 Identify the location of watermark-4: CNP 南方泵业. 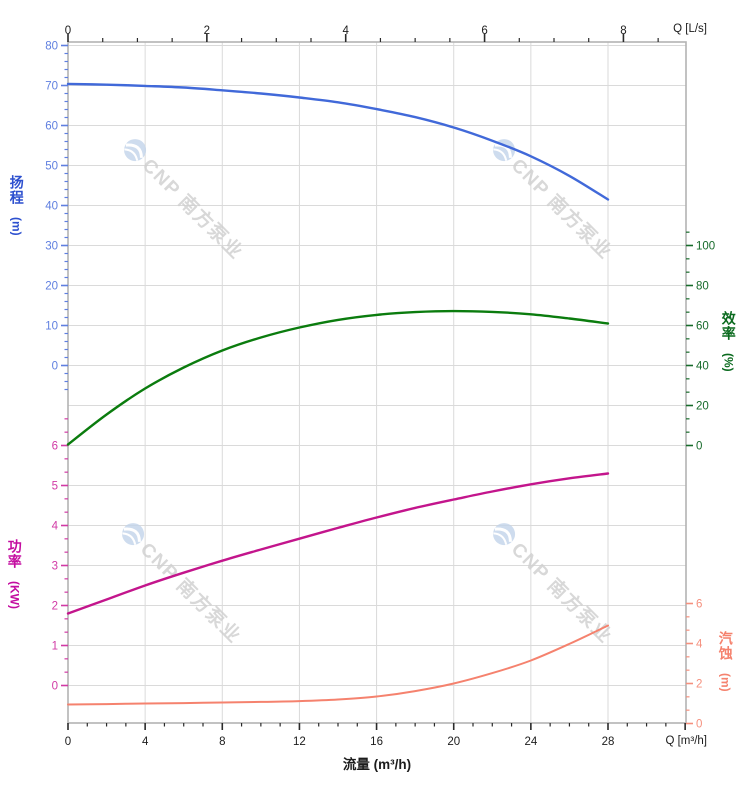
(555, 585).